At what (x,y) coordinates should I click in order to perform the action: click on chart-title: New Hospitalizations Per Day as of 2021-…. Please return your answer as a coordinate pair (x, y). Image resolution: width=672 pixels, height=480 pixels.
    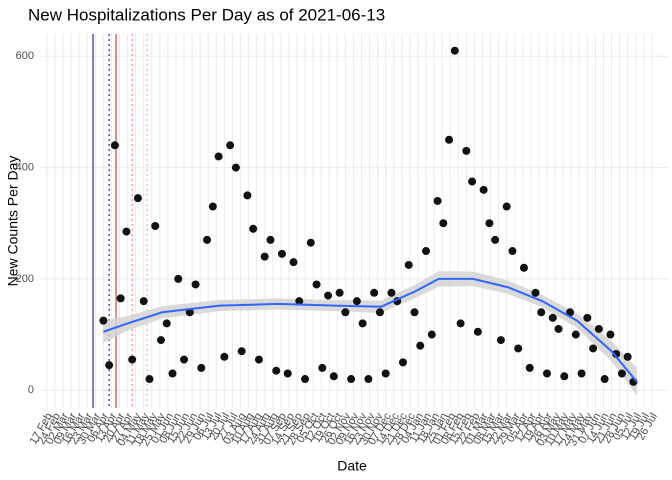
    Looking at the image, I should click on (206, 14).